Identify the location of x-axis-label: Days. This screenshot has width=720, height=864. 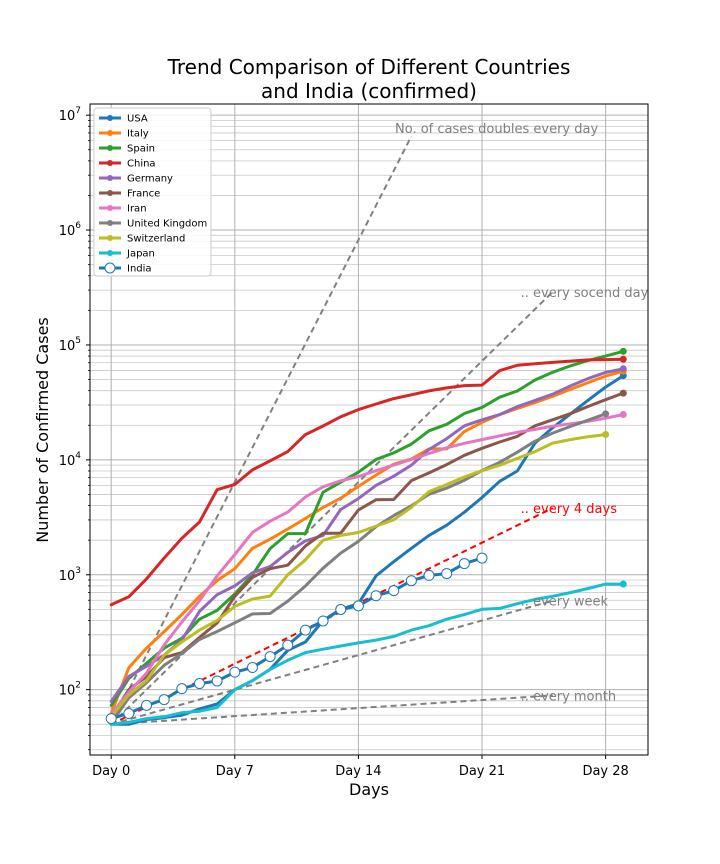
(369, 789).